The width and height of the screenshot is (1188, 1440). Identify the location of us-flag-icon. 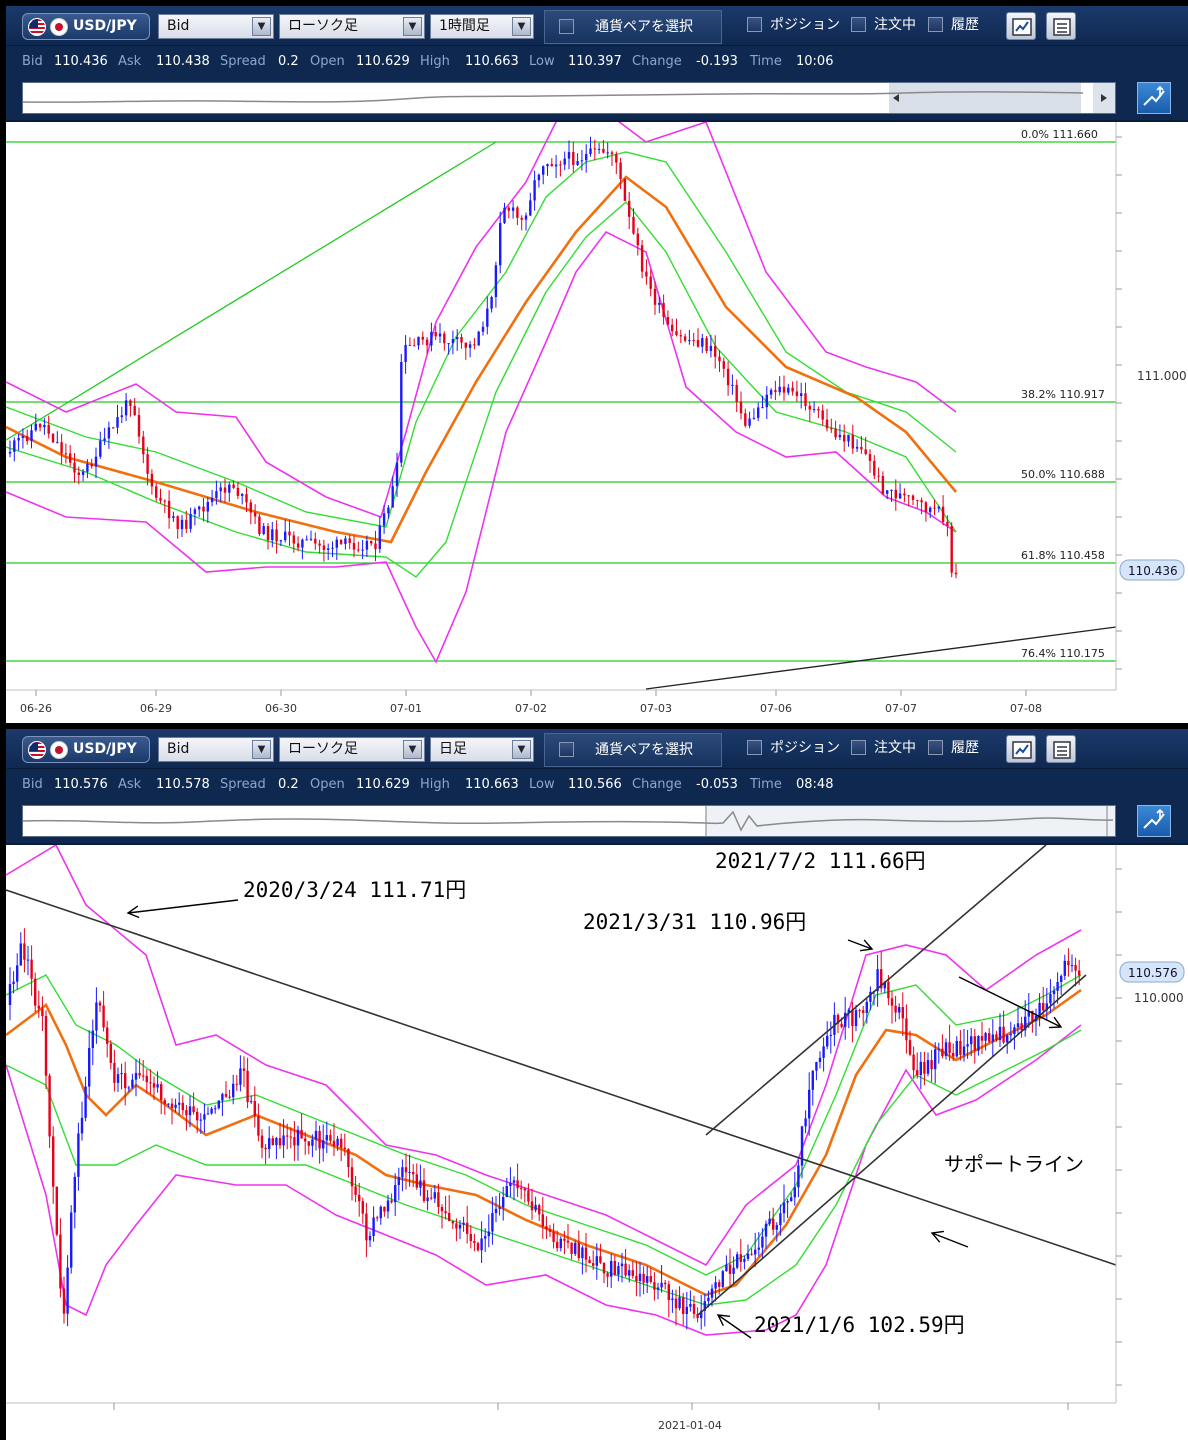
(37, 27).